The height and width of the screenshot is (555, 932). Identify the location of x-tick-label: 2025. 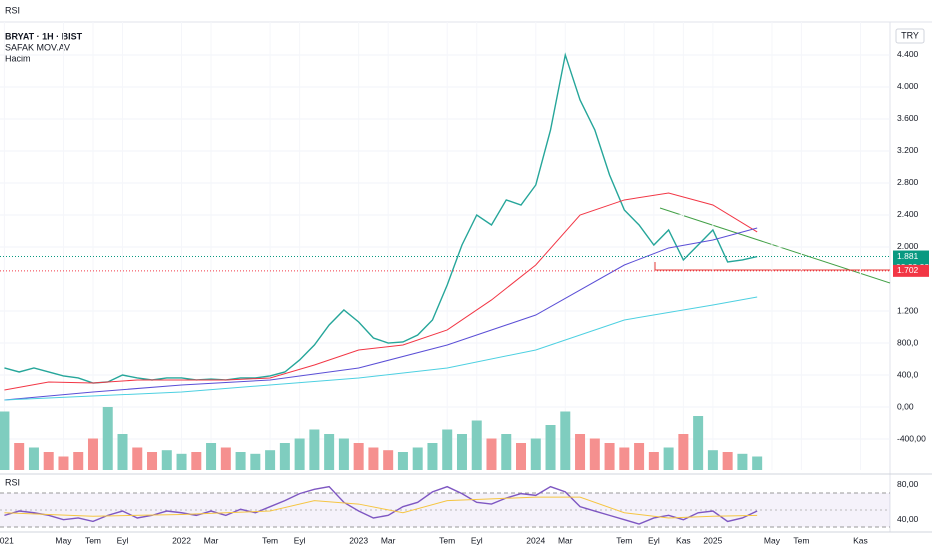
(712, 540).